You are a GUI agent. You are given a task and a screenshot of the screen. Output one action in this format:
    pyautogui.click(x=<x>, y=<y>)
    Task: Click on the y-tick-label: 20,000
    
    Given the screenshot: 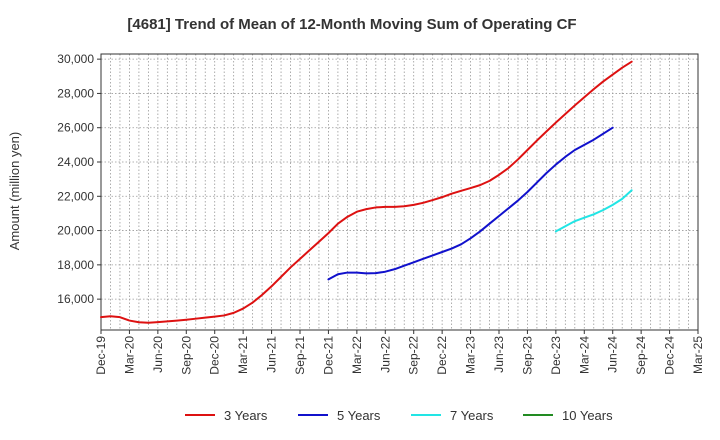 What is the action you would take?
    pyautogui.click(x=75, y=231)
    